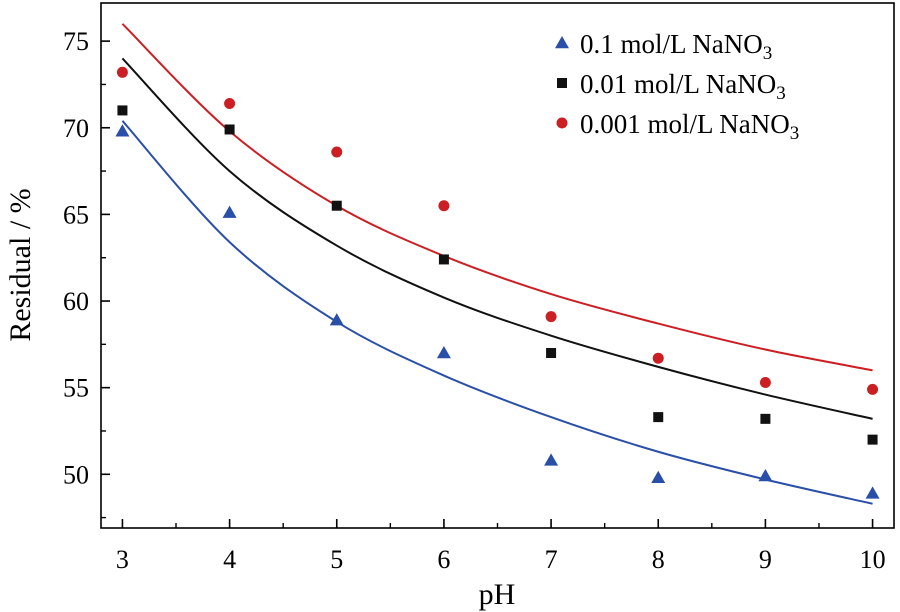 The width and height of the screenshot is (900, 612). What do you see at coordinates (122, 559) in the screenshot?
I see `x-tick-label: 3` at bounding box center [122, 559].